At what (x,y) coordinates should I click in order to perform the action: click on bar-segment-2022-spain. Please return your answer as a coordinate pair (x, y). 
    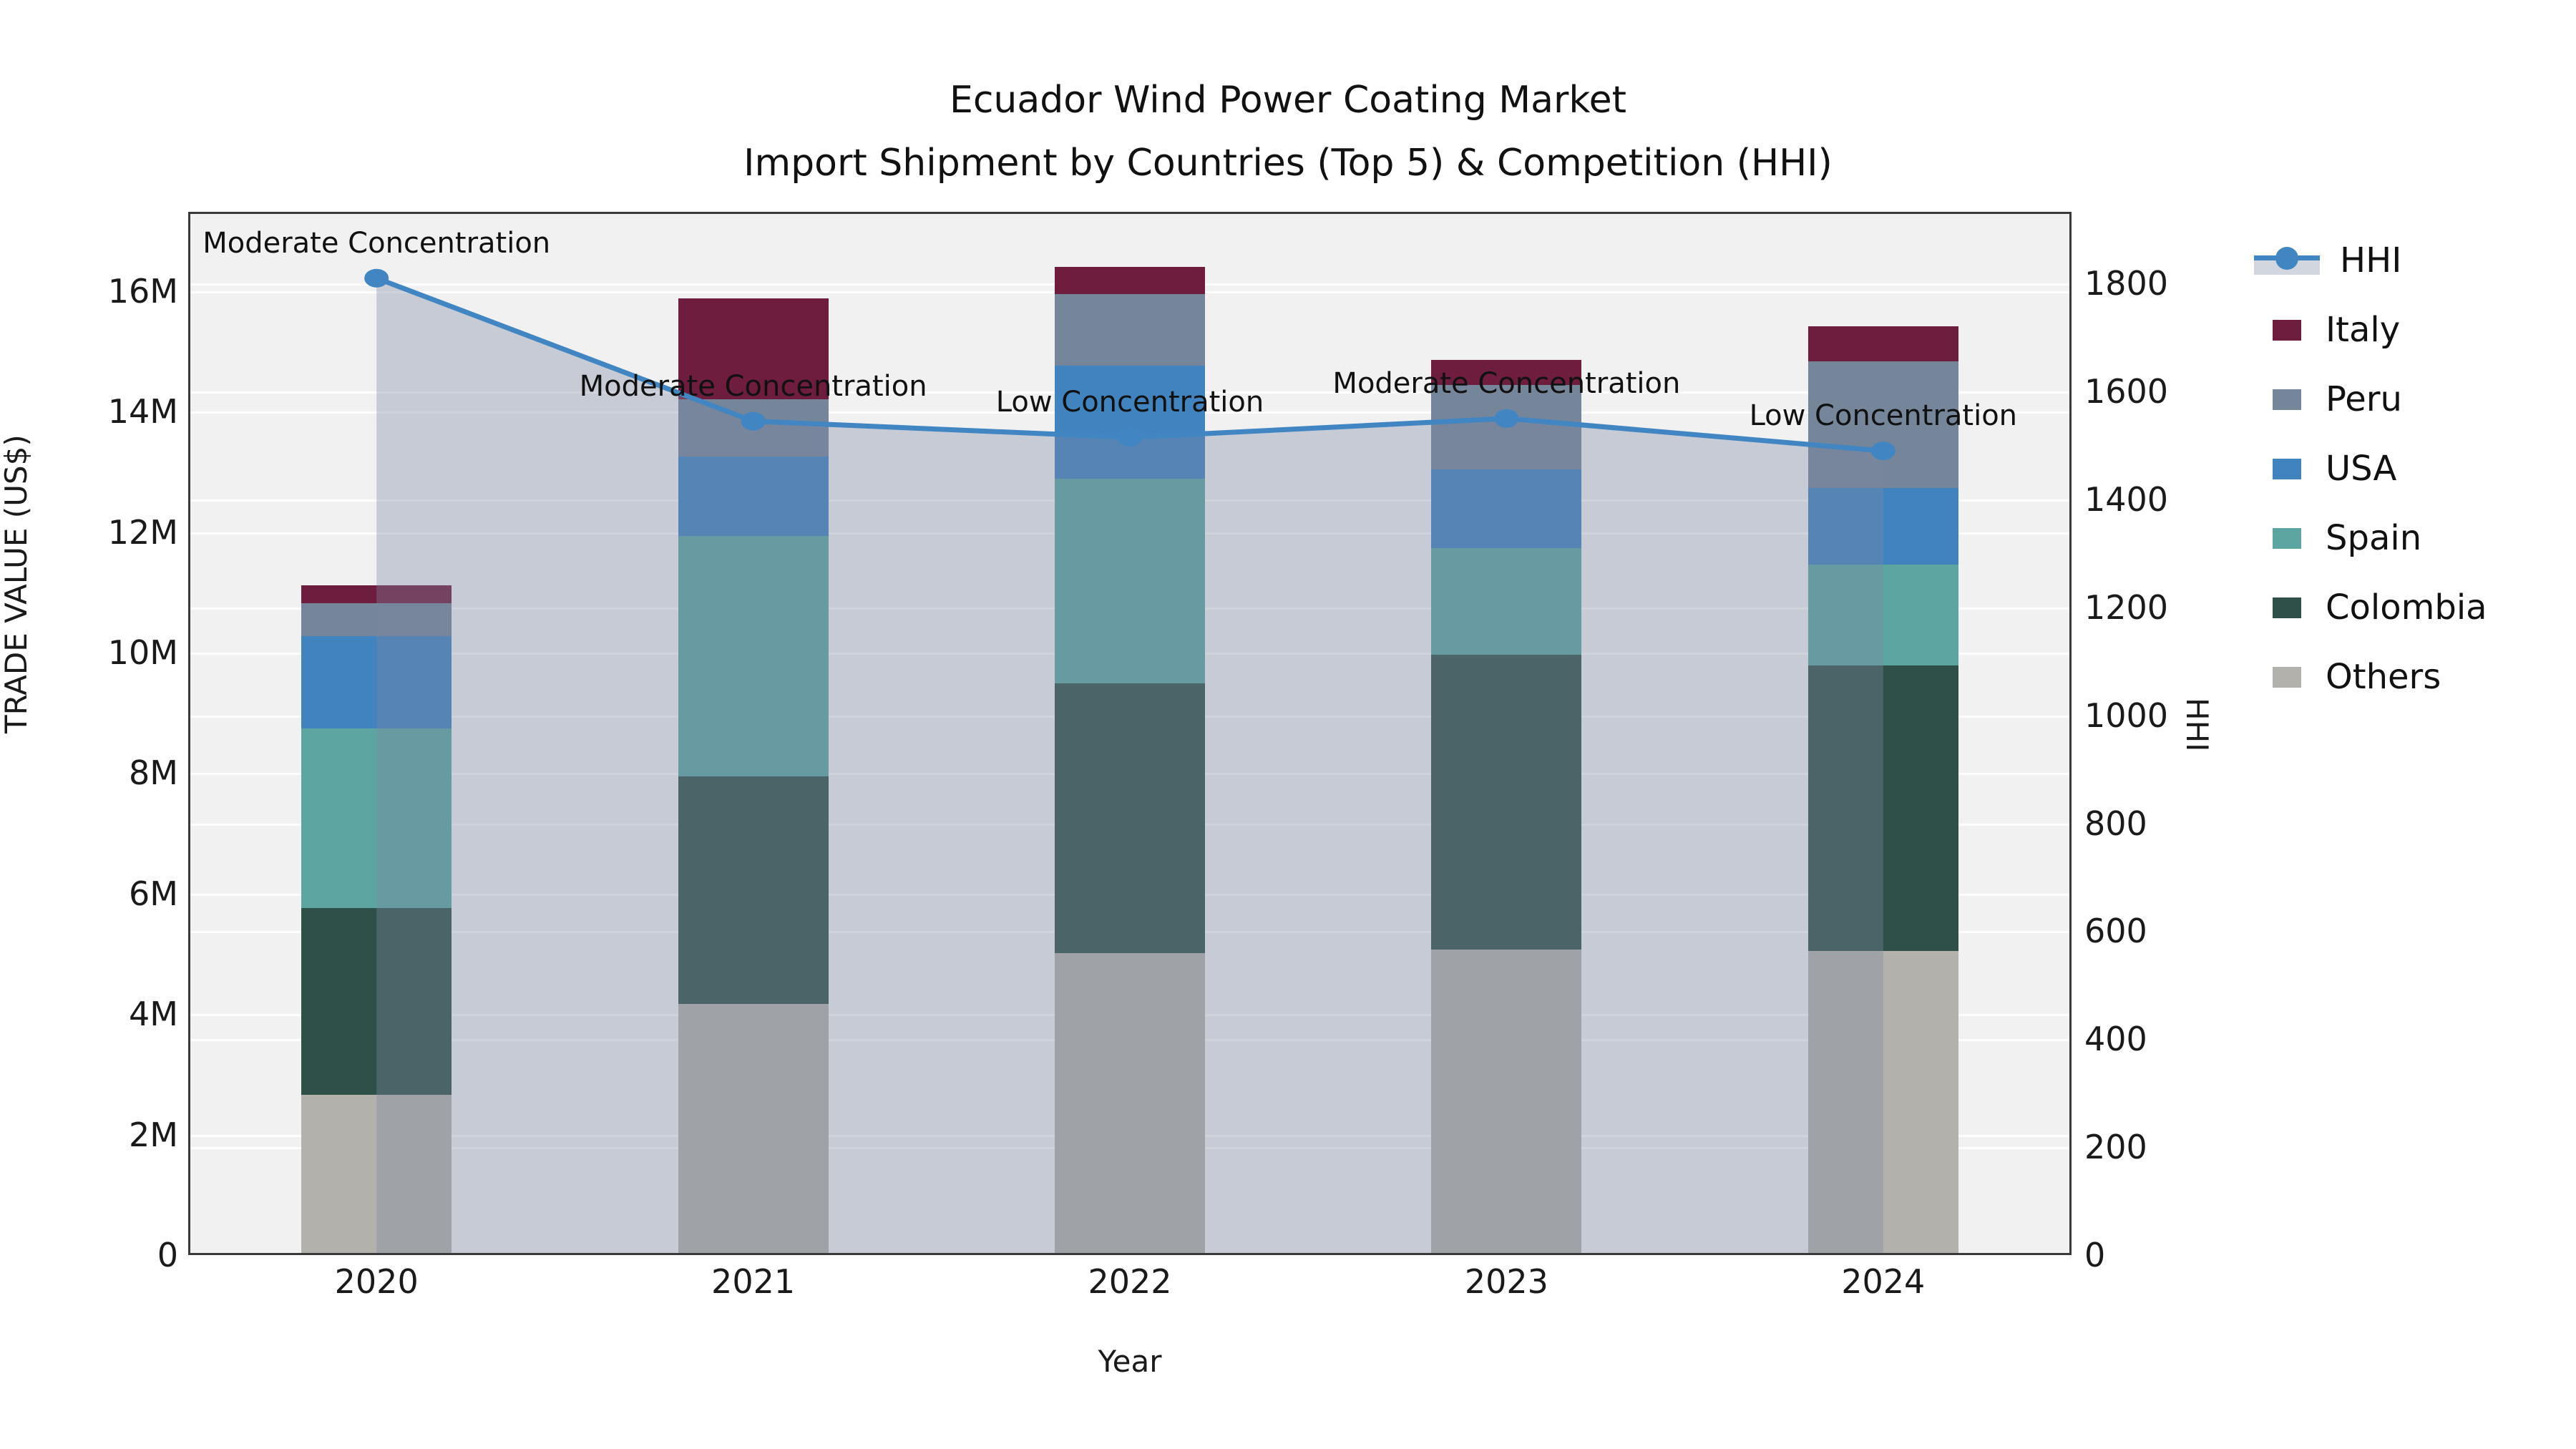
    Looking at the image, I should click on (1130, 580).